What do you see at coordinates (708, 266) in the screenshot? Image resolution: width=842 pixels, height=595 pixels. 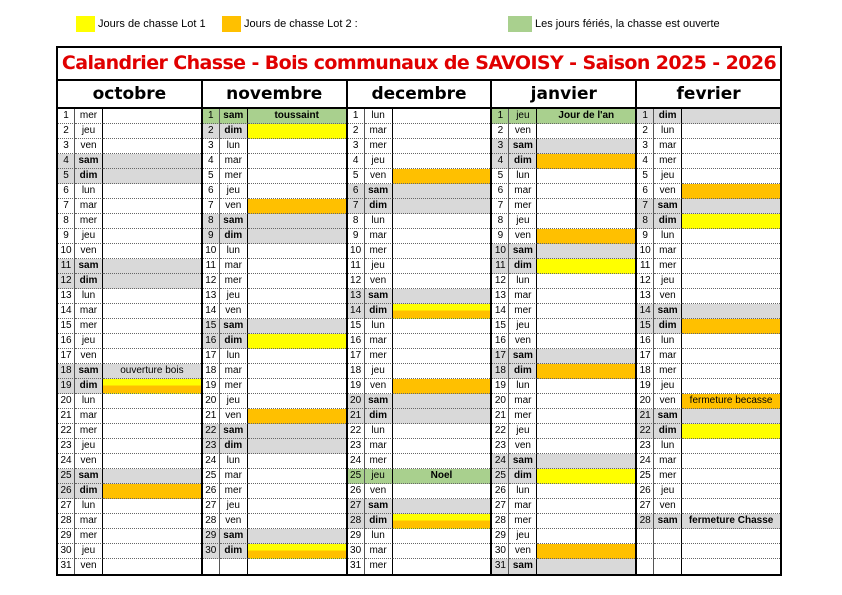 I see `day-row: 11 mer` at bounding box center [708, 266].